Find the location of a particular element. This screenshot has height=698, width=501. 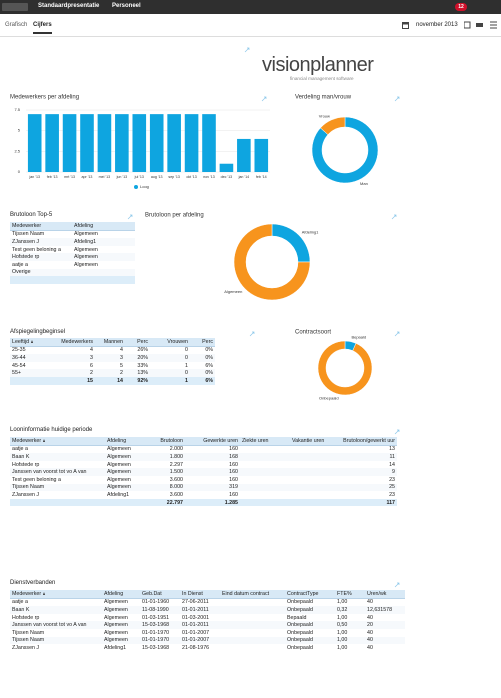

widget-title: Looninformatie huidige periode is located at coordinates (51, 430).